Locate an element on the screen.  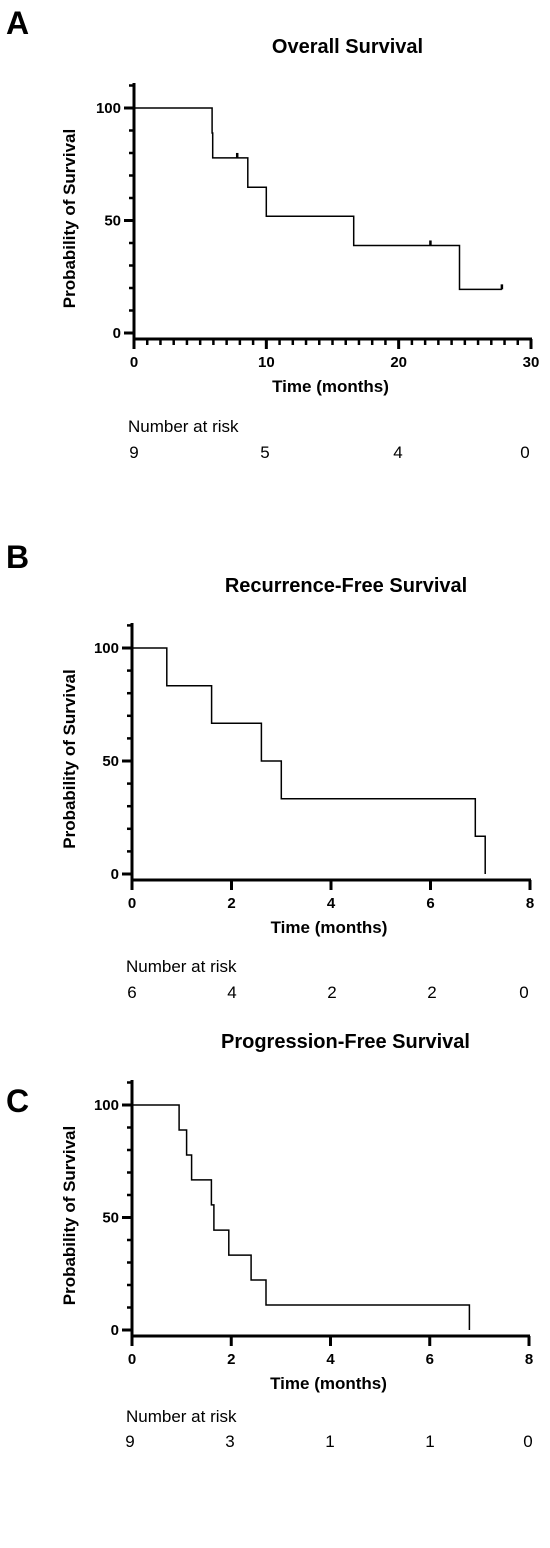
chart-title: Progression-Free Survival is located at coordinates (345, 1042).